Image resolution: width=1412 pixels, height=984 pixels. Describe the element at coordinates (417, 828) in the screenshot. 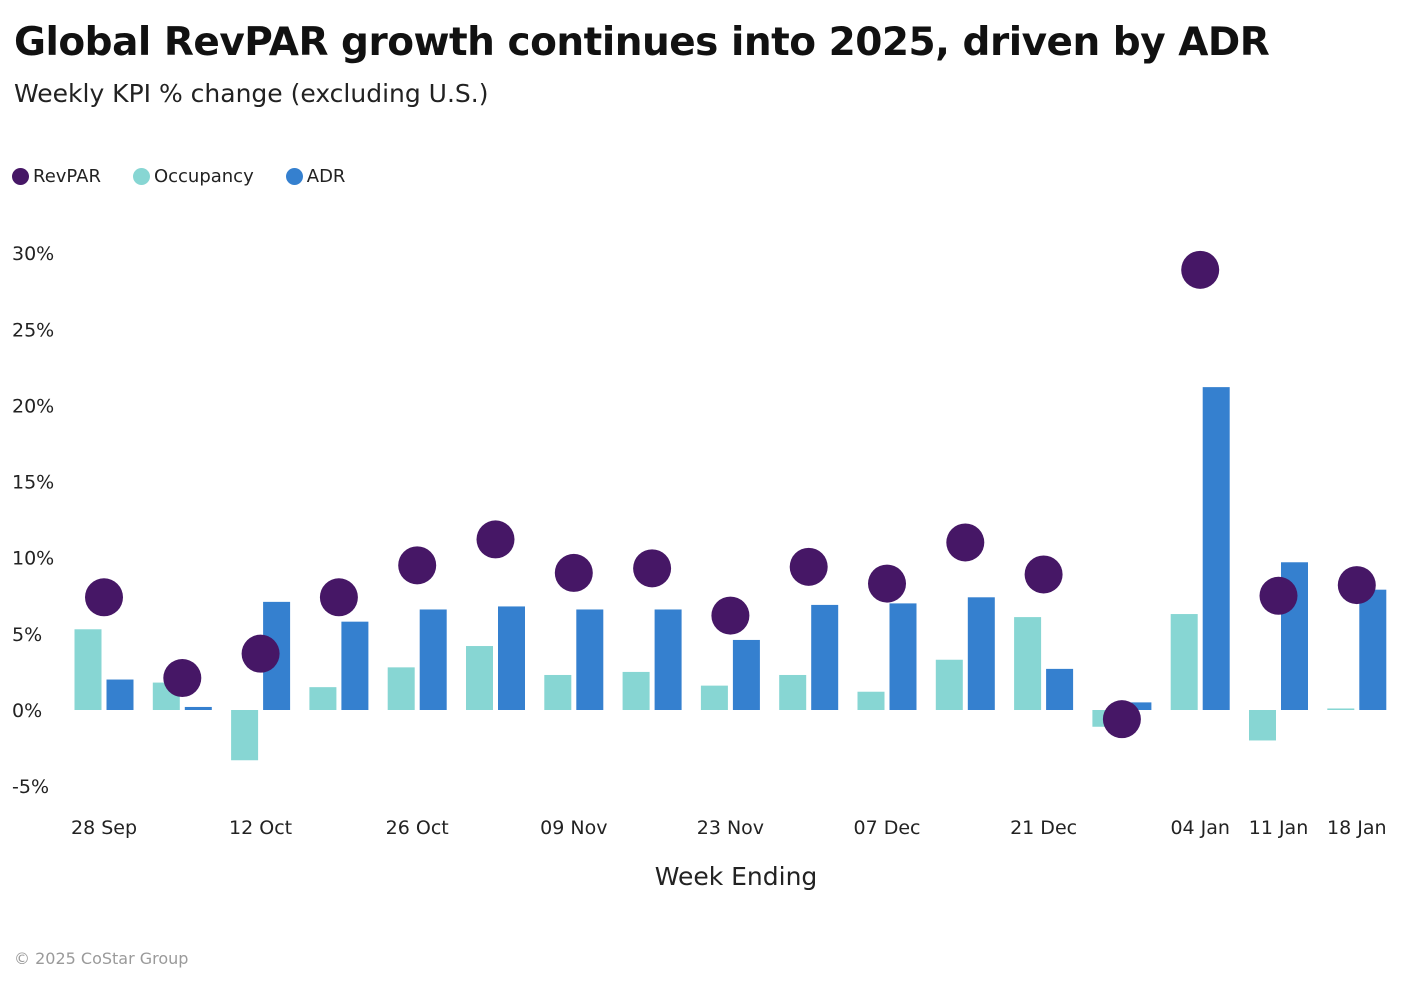

I see `x-tick-label: 26 Oct` at that location.